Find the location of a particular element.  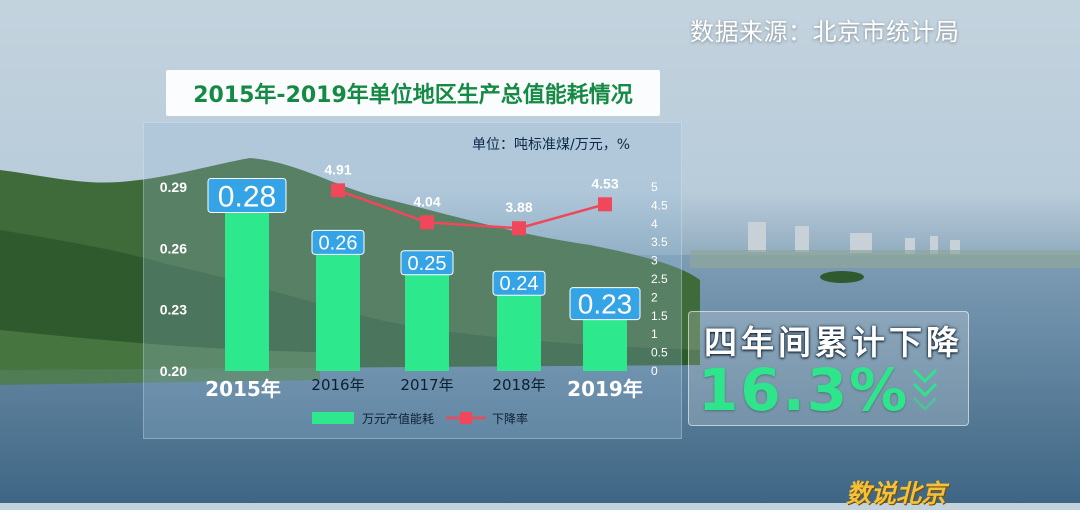

bar-data-label: 0.25 is located at coordinates (427, 264).